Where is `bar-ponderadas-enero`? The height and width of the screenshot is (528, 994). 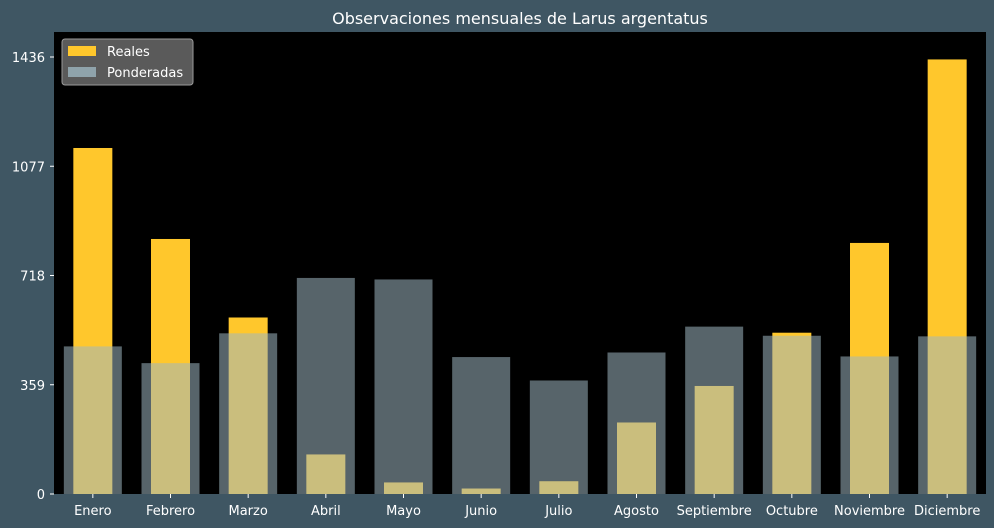
bar-ponderadas-enero is located at coordinates (92, 420).